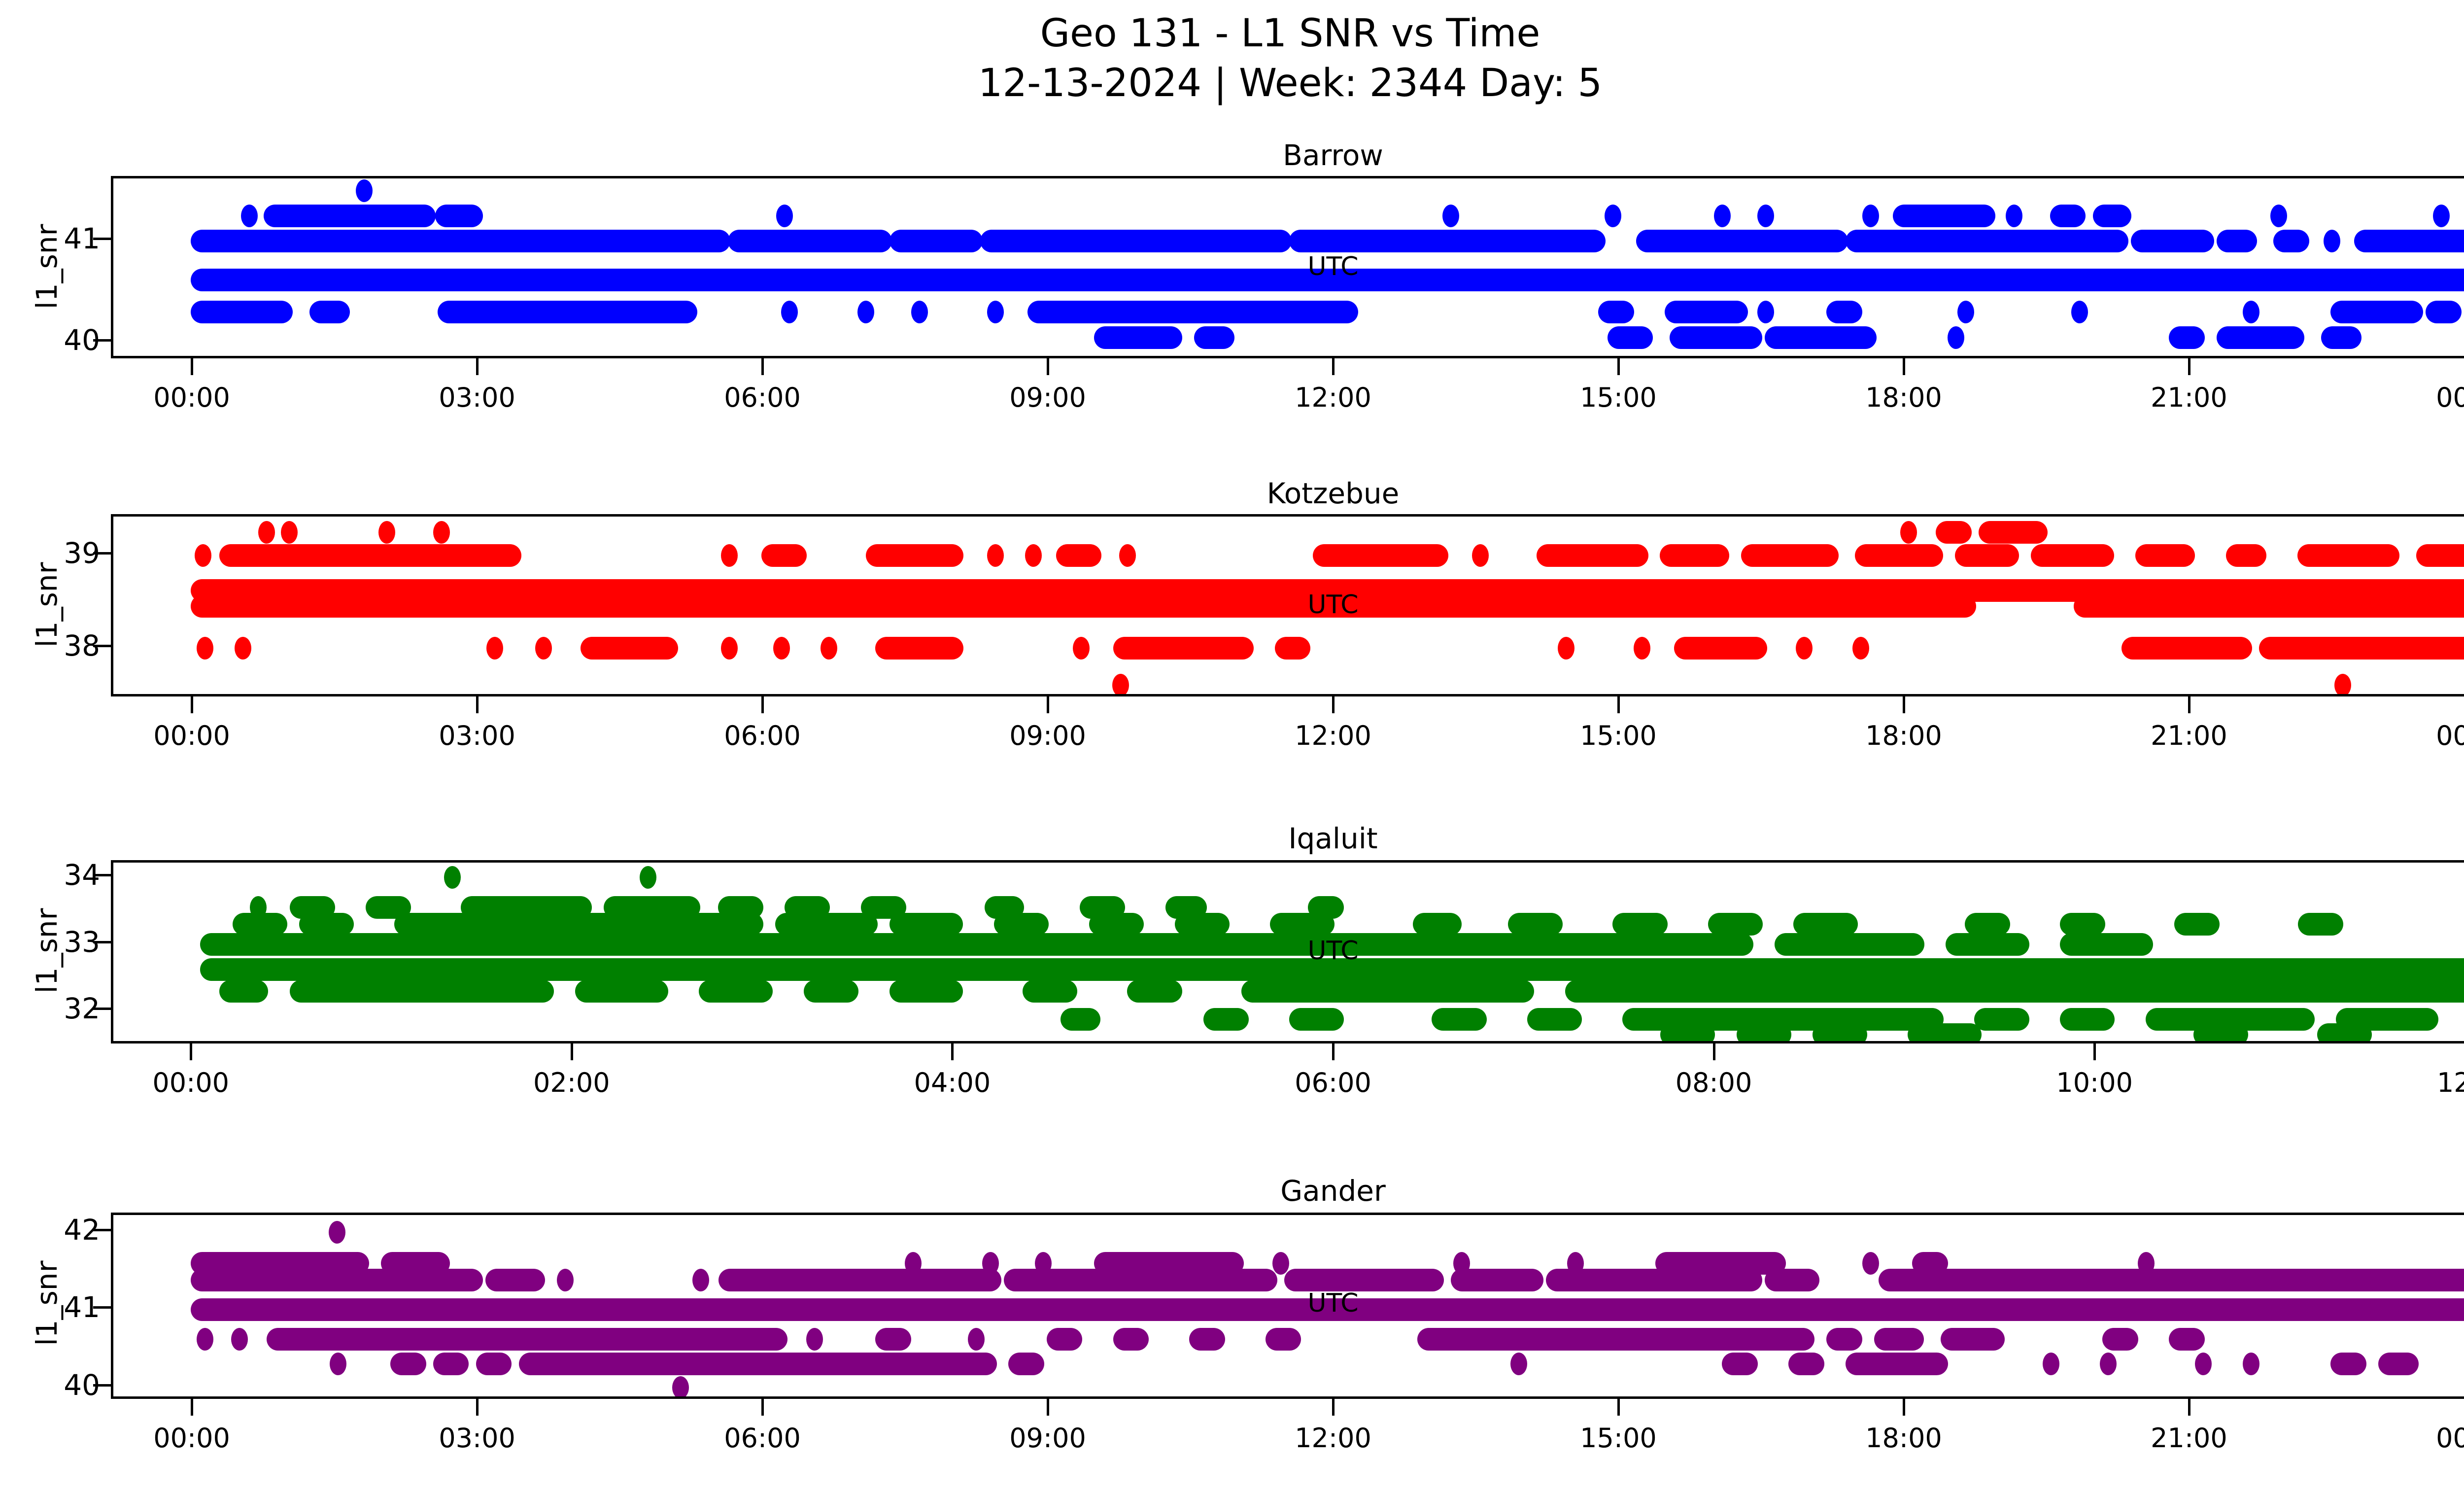 This screenshot has width=2464, height=1495. Describe the element at coordinates (1333, 397) in the screenshot. I see `x-tick-label-barrow-4: 12:00` at that location.